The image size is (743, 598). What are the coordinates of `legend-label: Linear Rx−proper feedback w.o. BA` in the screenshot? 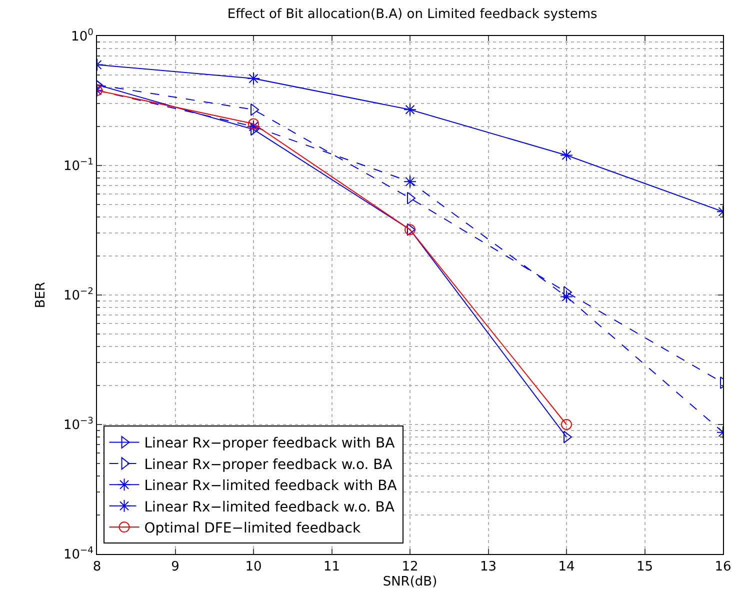 It's located at (268, 464).